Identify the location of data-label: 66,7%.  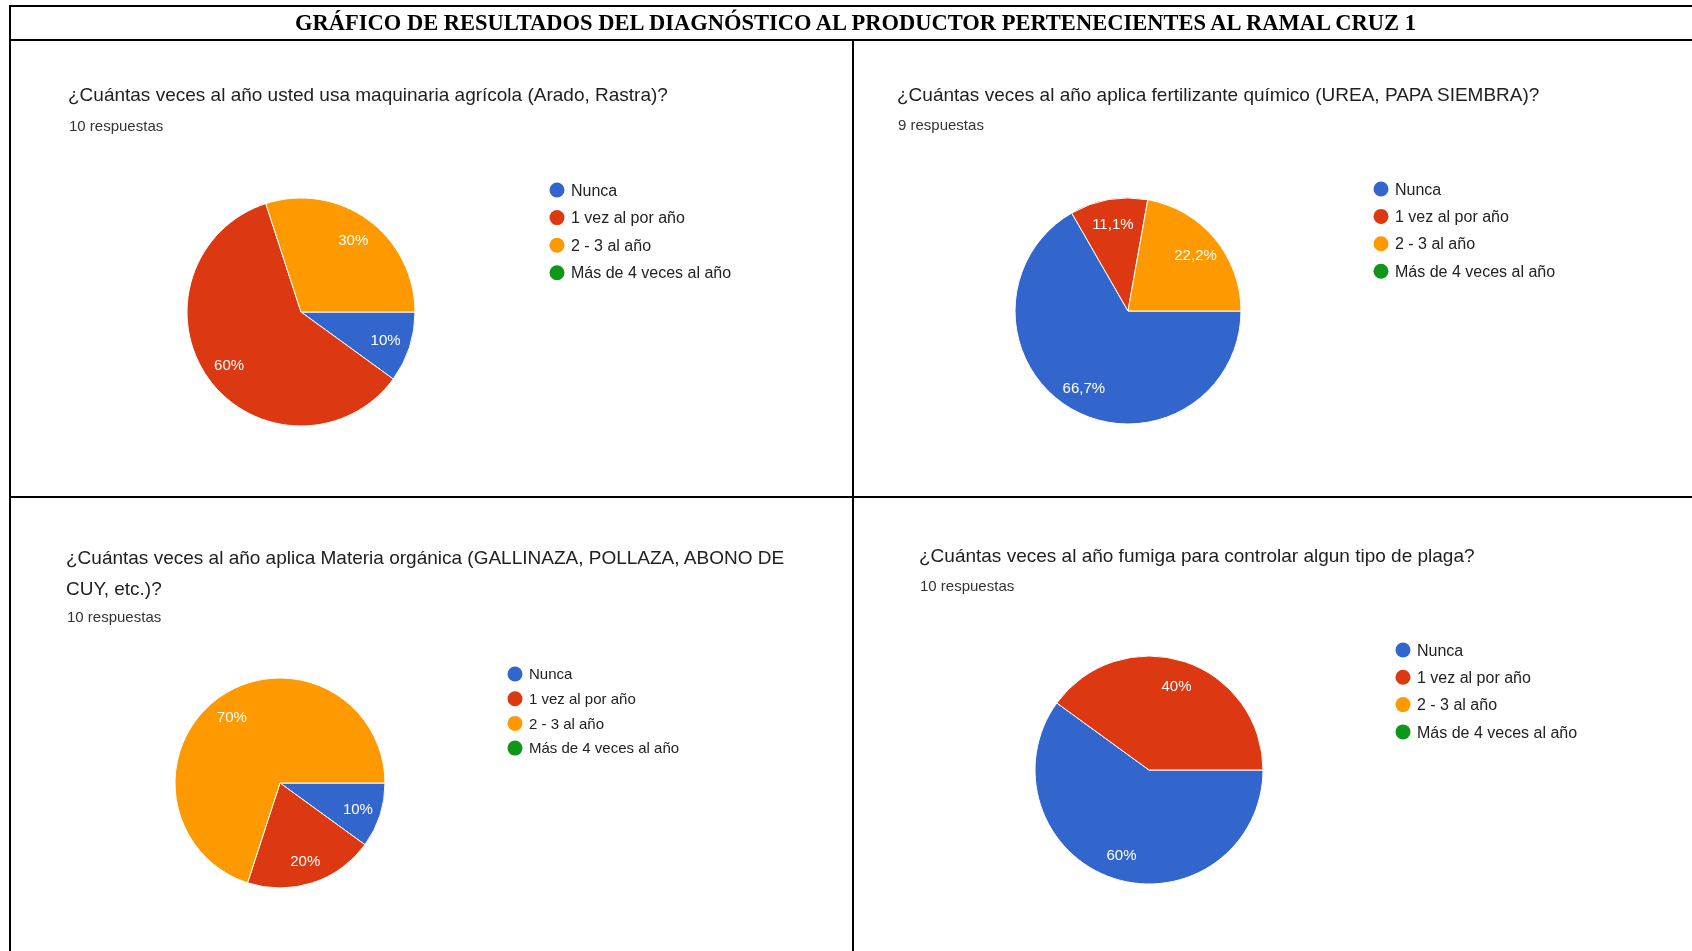
(1084, 387).